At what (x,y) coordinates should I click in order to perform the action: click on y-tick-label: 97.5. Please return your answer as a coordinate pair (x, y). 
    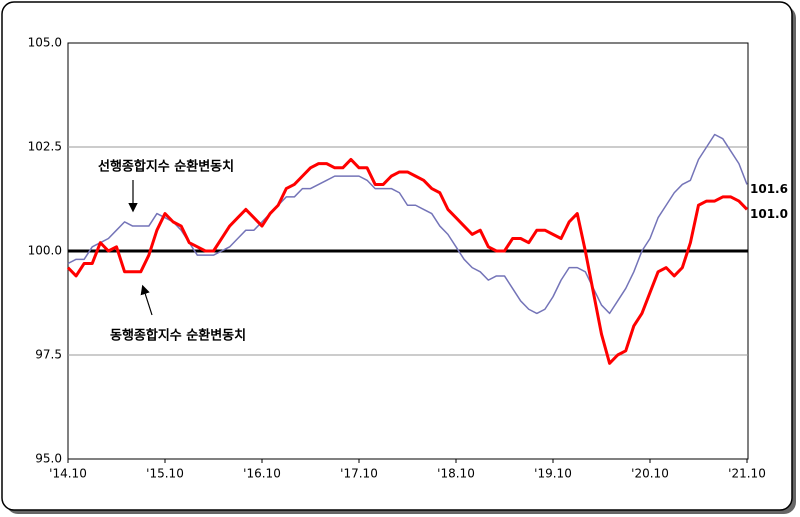
    Looking at the image, I should click on (48, 355).